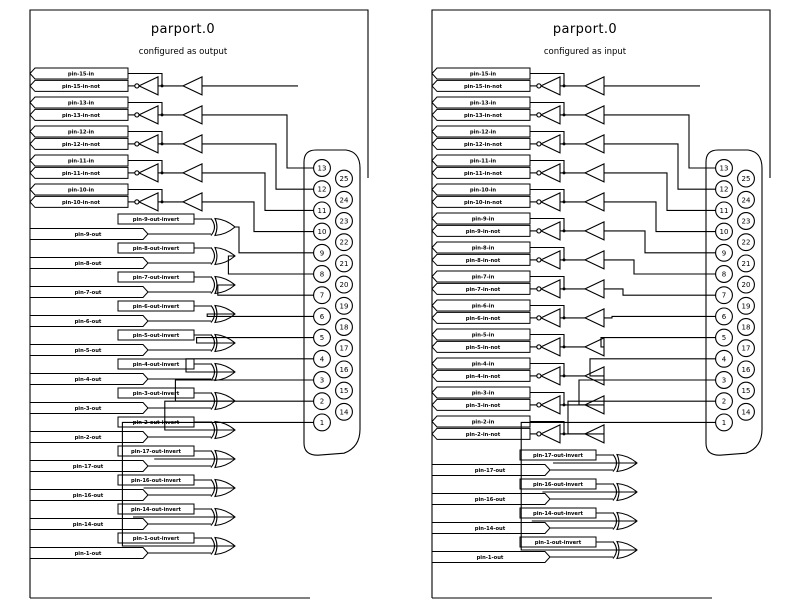  What do you see at coordinates (481, 276) in the screenshot?
I see `hal-pin-pin-7-in: pin-7-in` at bounding box center [481, 276].